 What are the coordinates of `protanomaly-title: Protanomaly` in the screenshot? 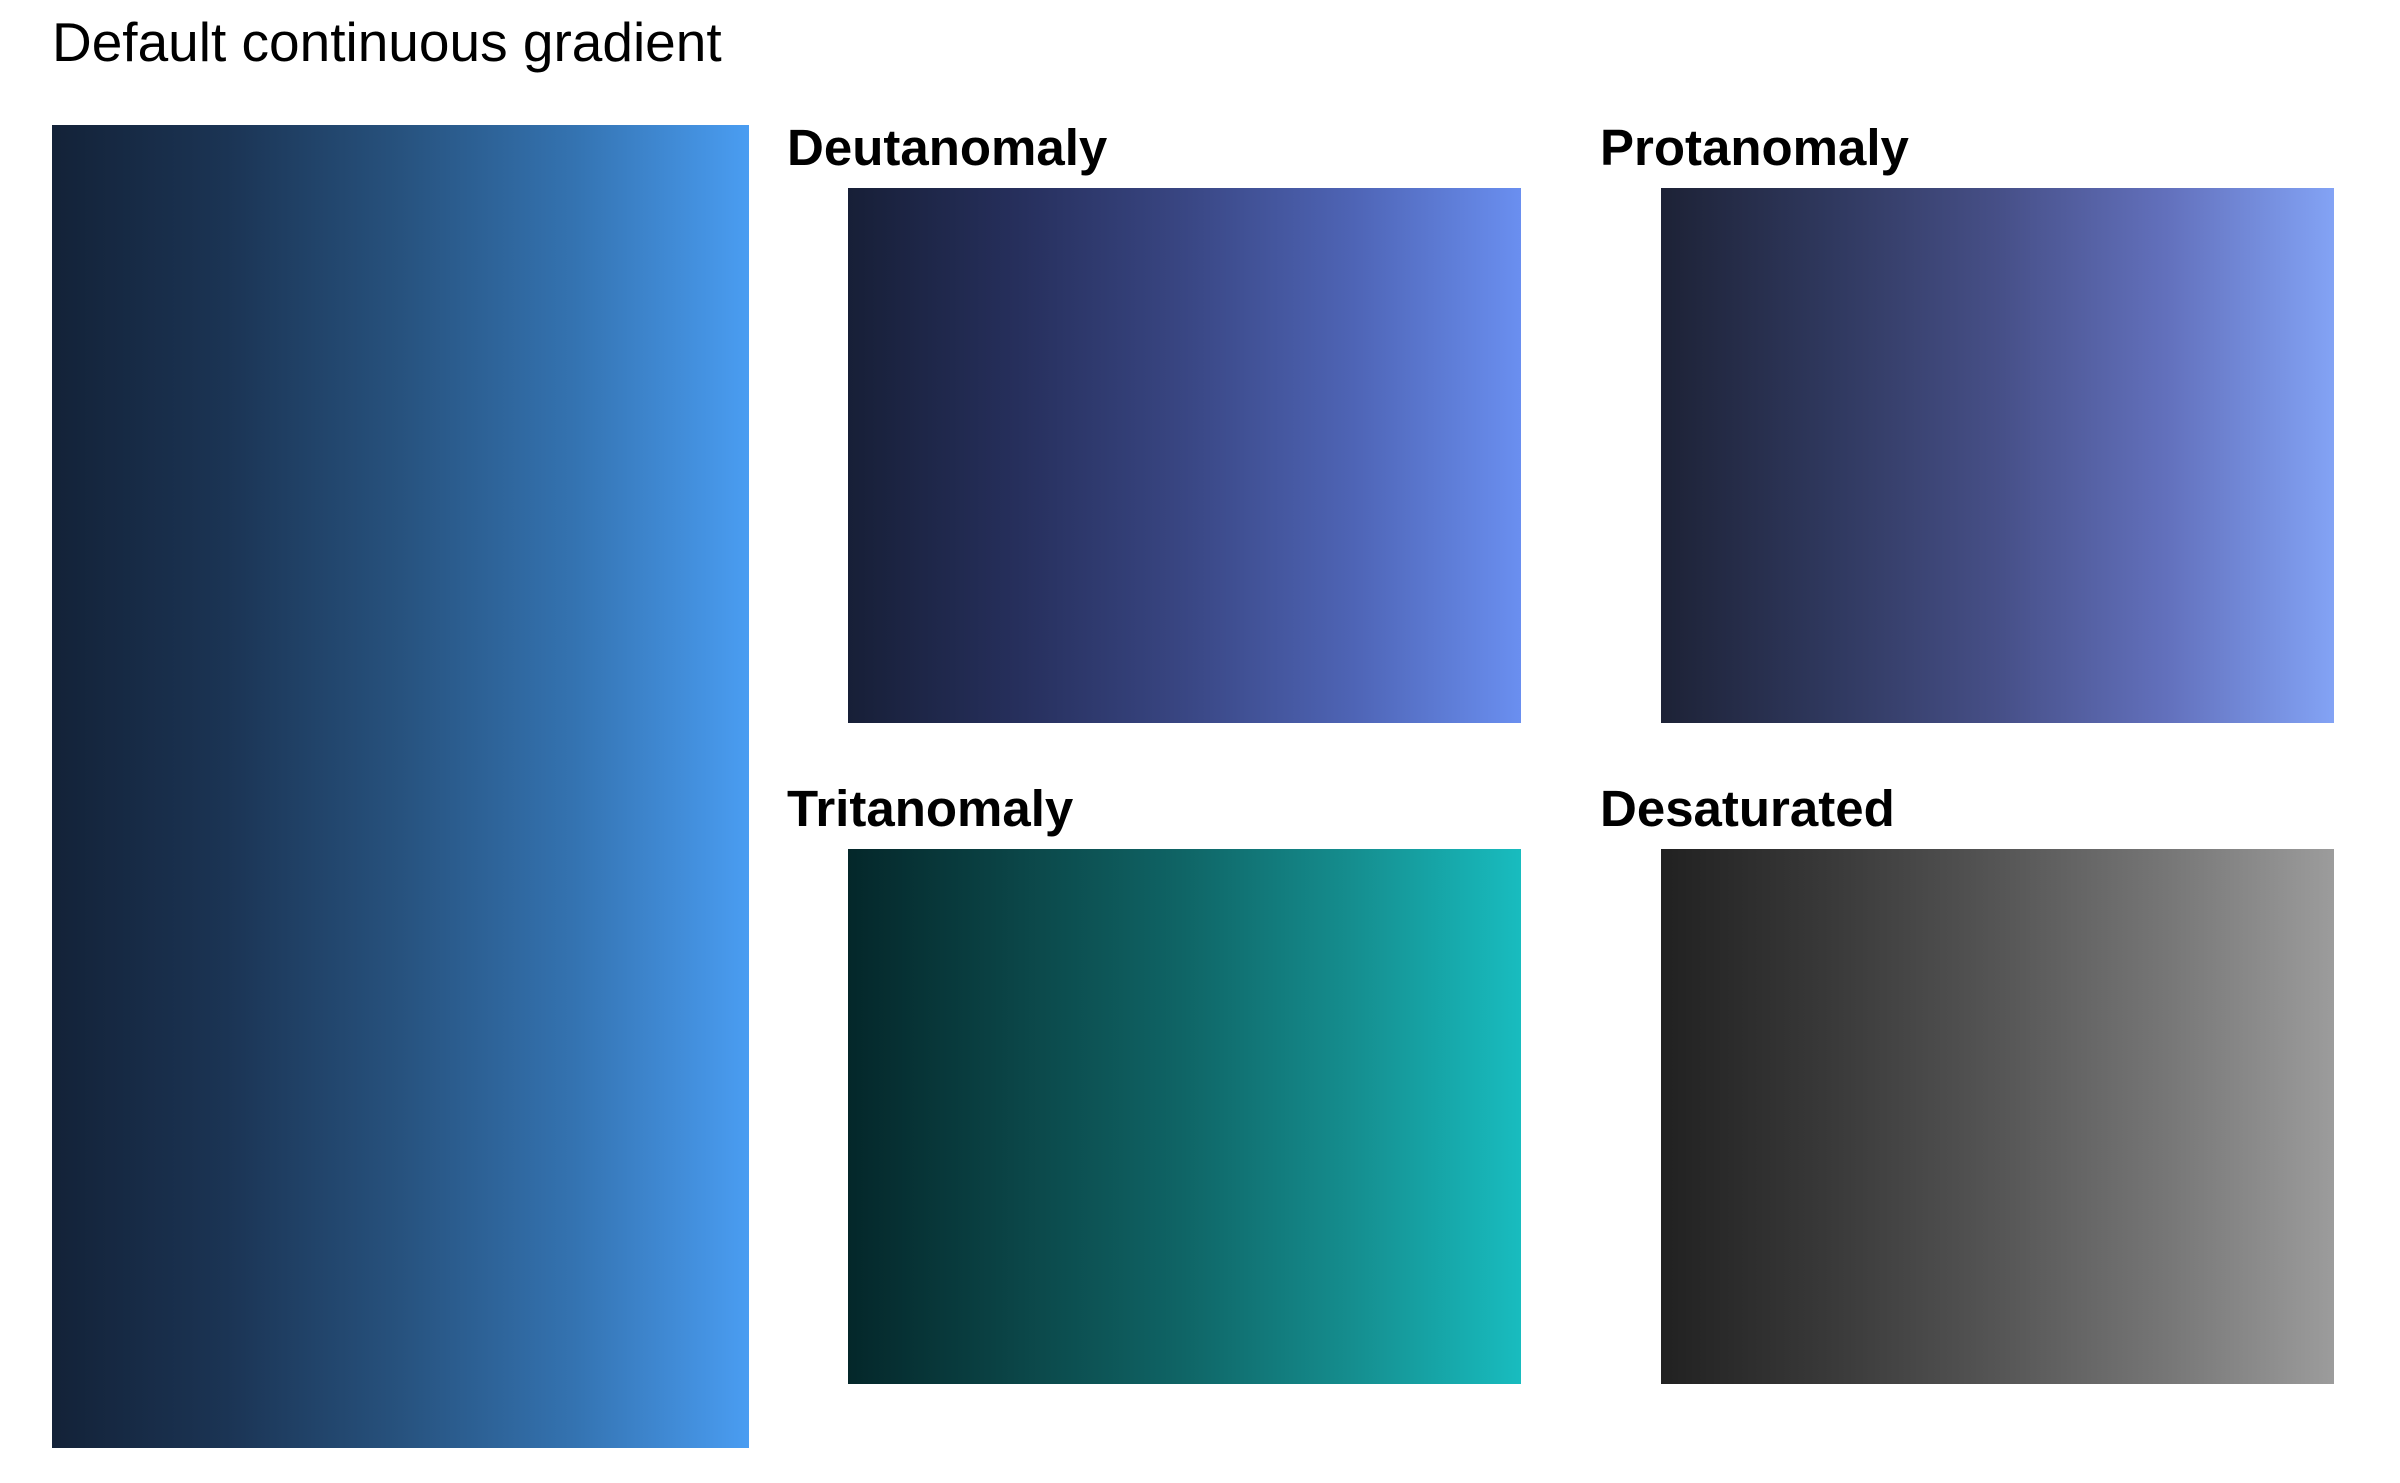 It's located at (1754, 147).